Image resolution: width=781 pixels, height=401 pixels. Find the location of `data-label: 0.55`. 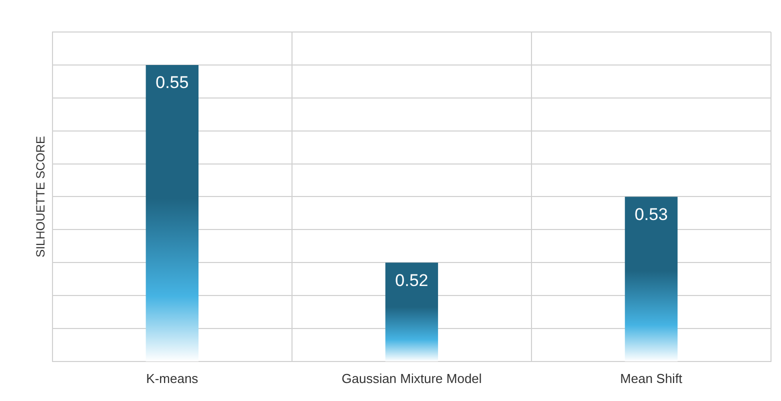

data-label: 0.55 is located at coordinates (172, 82).